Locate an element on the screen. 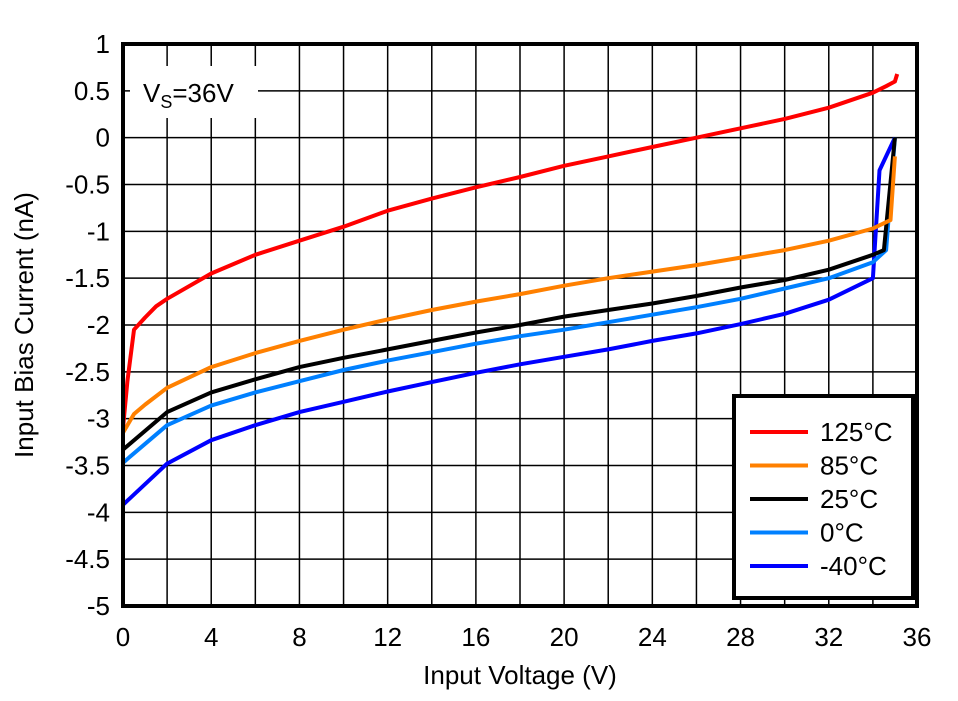 Image resolution: width=958 pixels, height=701 pixels. legend-label: 25°C is located at coordinates (849, 499).